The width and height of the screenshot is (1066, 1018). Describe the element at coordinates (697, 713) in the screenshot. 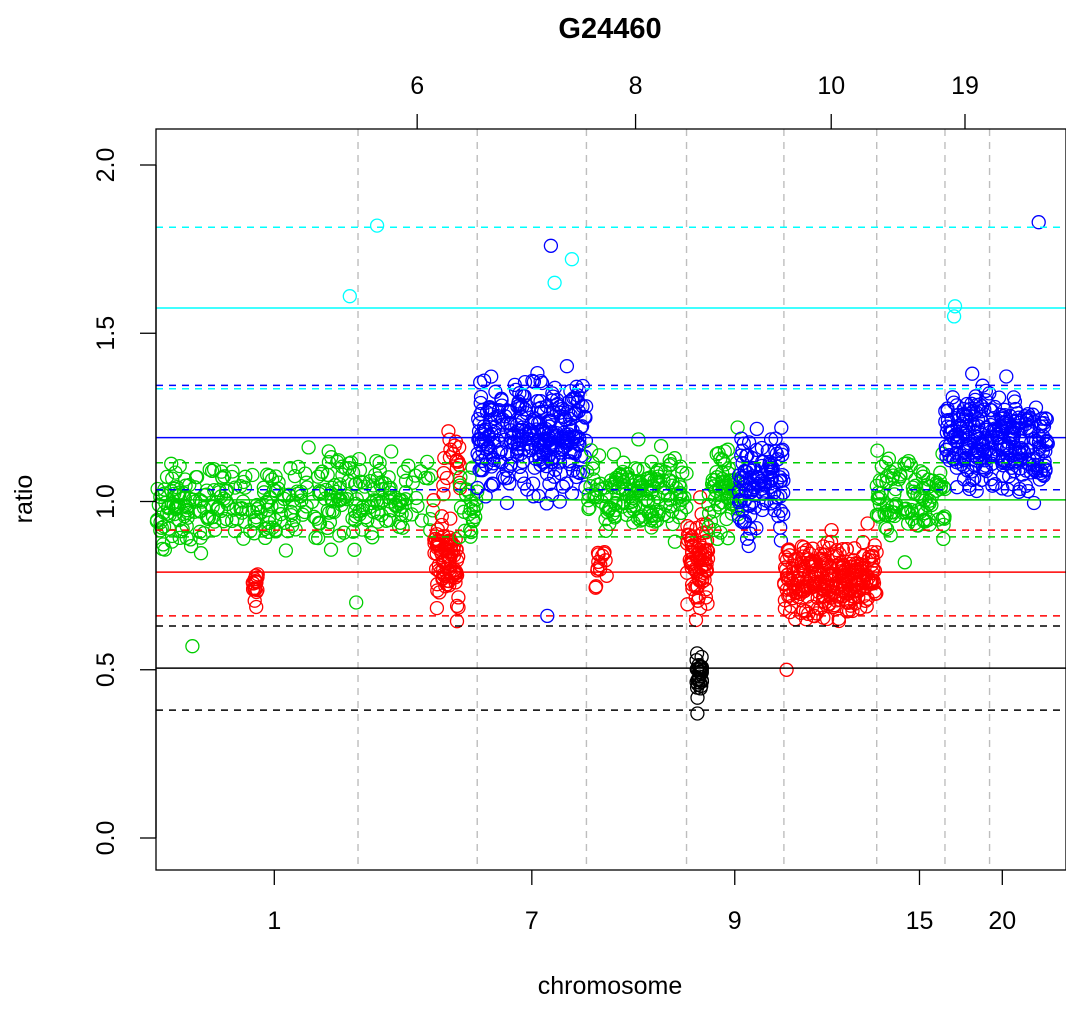

I see `data-point-2001` at that location.